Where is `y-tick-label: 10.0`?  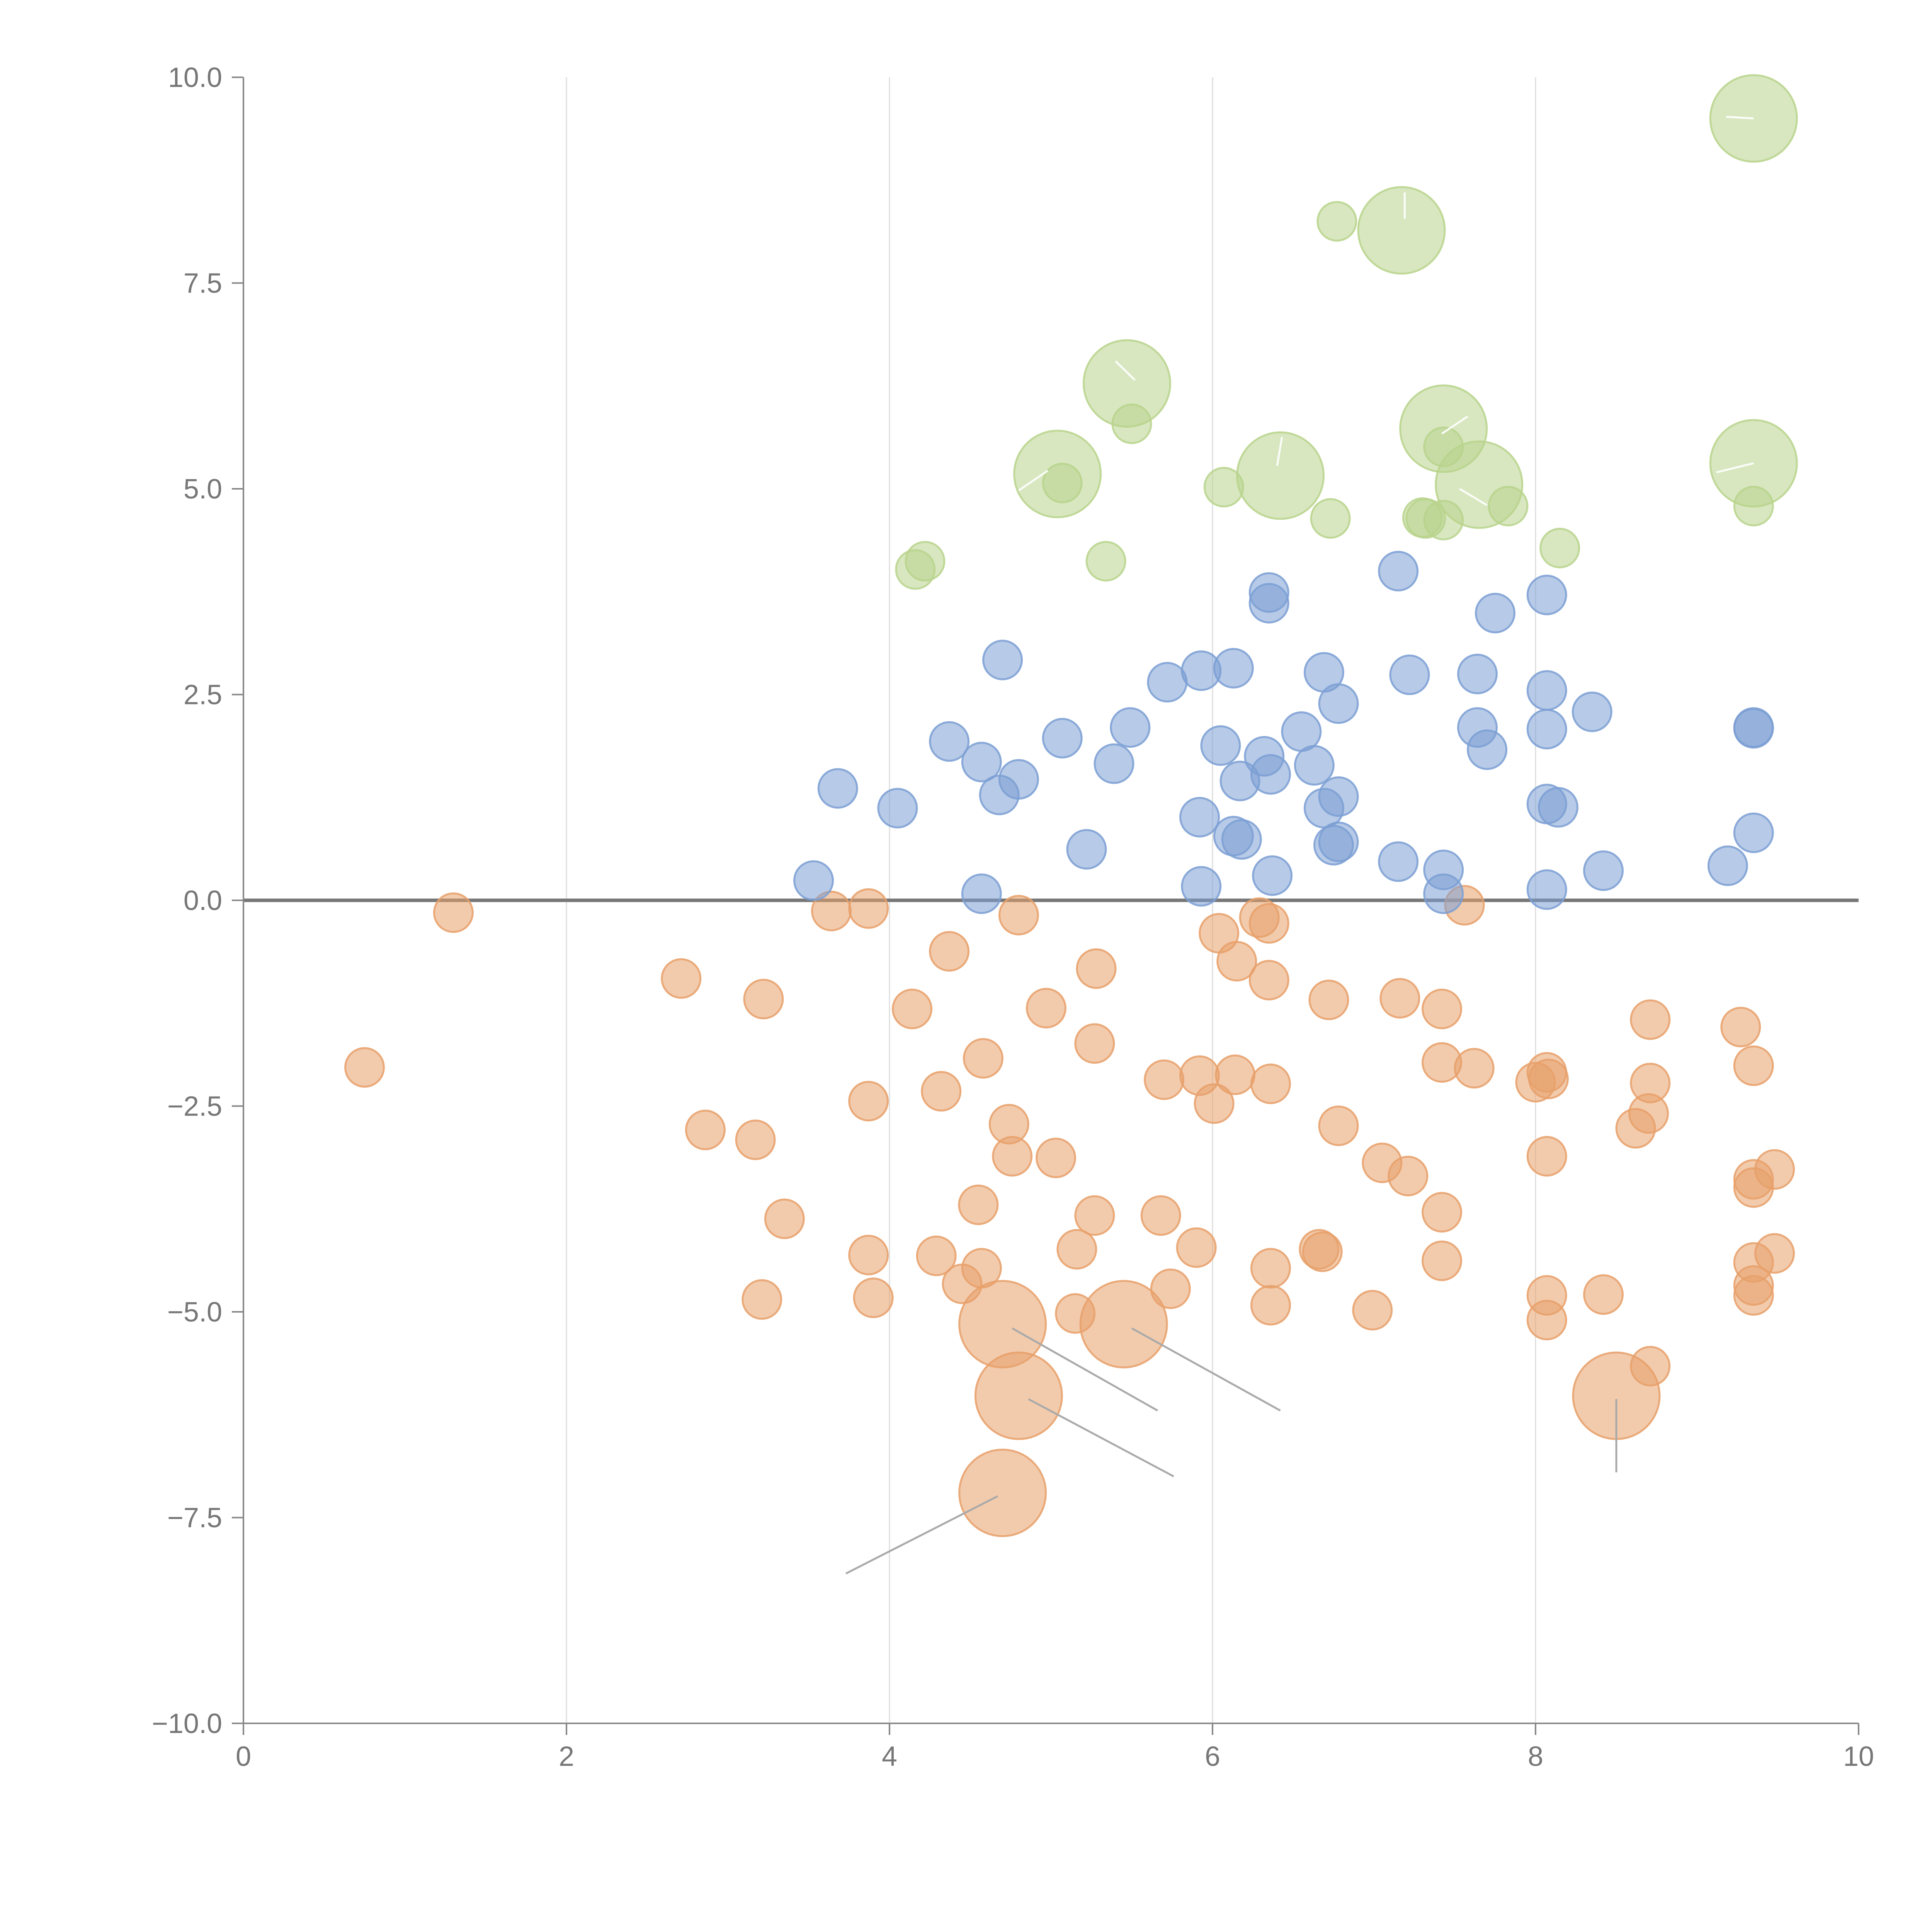
y-tick-label: 10.0 is located at coordinates (195, 78).